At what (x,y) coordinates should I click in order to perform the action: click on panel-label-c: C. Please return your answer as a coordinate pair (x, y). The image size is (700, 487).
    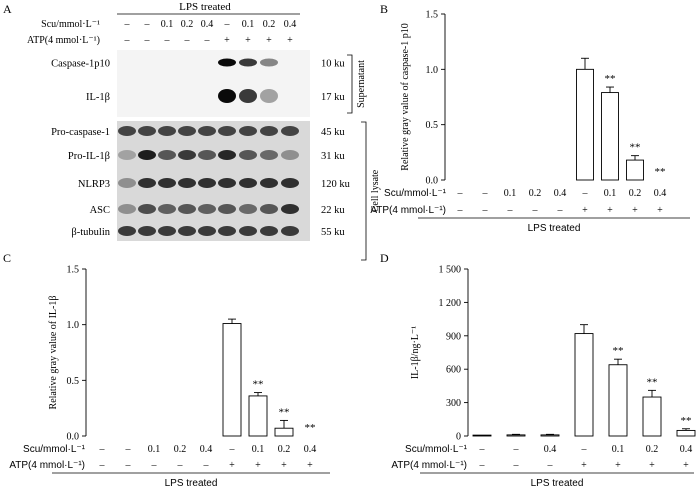
    Looking at the image, I should click on (7, 258).